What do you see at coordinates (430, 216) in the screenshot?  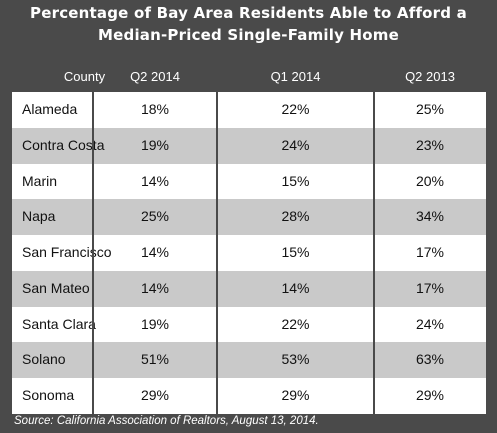 I see `cell-q2-2013: 34%` at bounding box center [430, 216].